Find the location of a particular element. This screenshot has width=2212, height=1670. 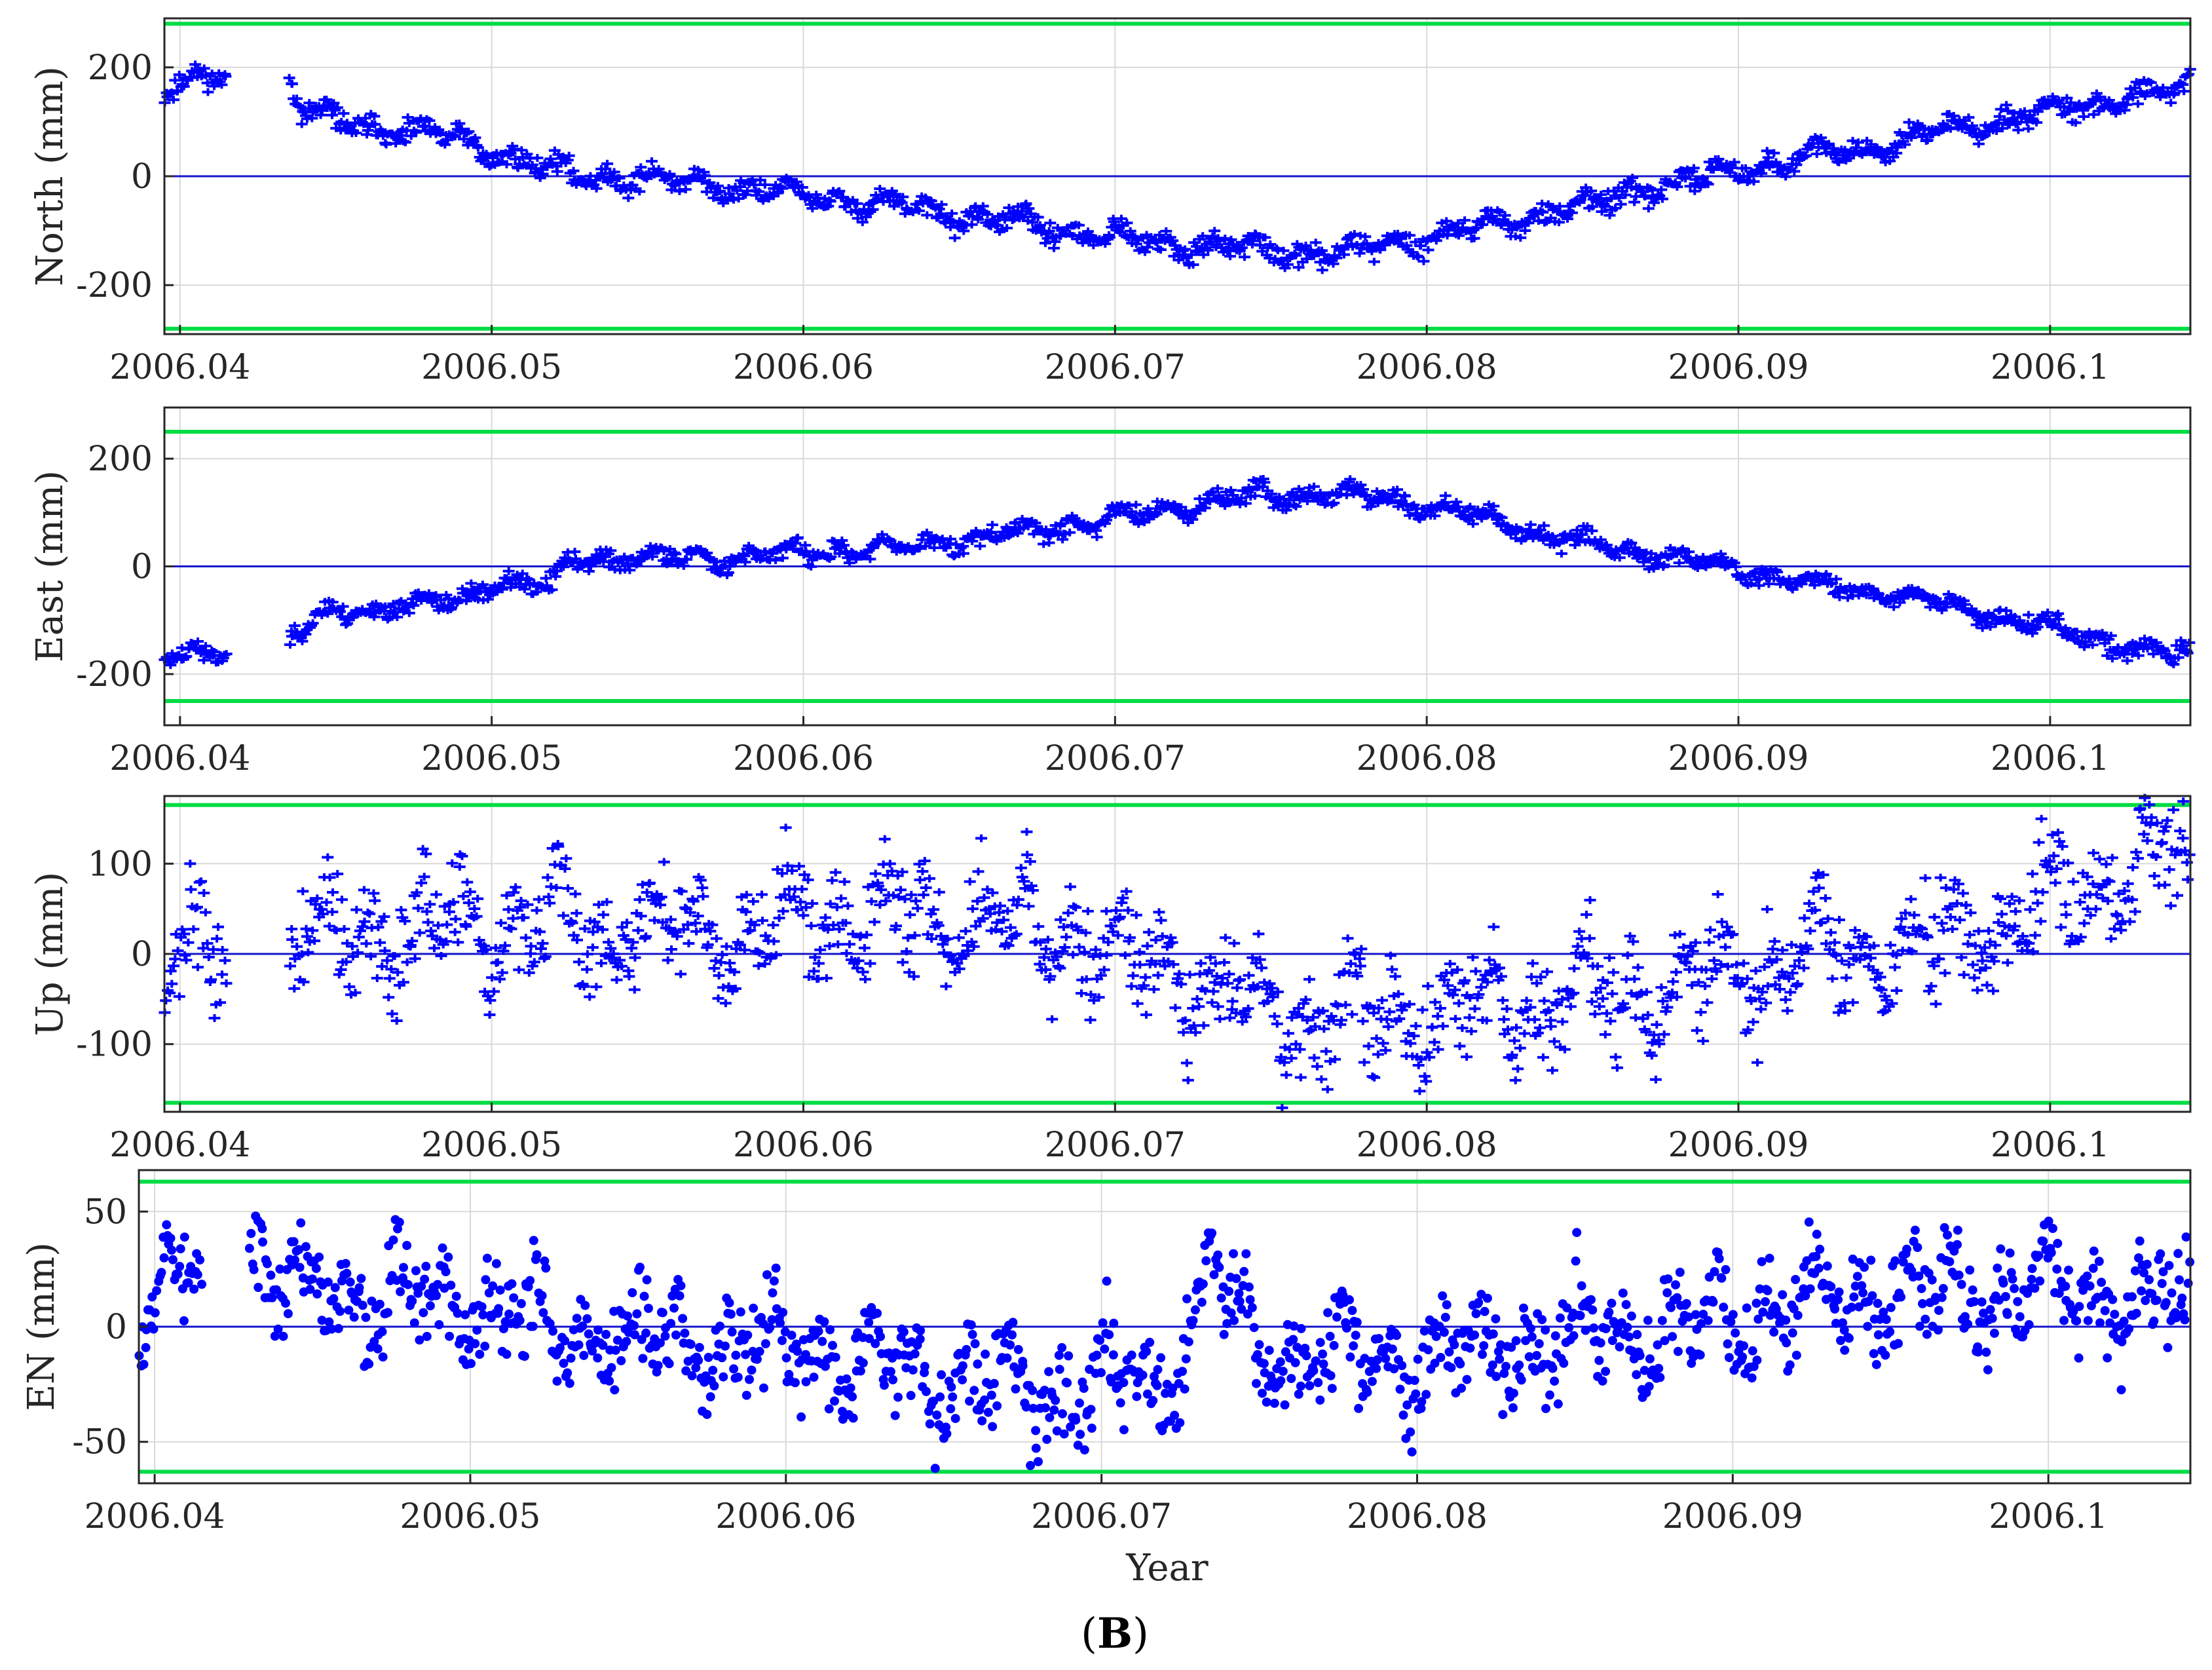

up-ytick-label-1: 0 is located at coordinates (142, 955).